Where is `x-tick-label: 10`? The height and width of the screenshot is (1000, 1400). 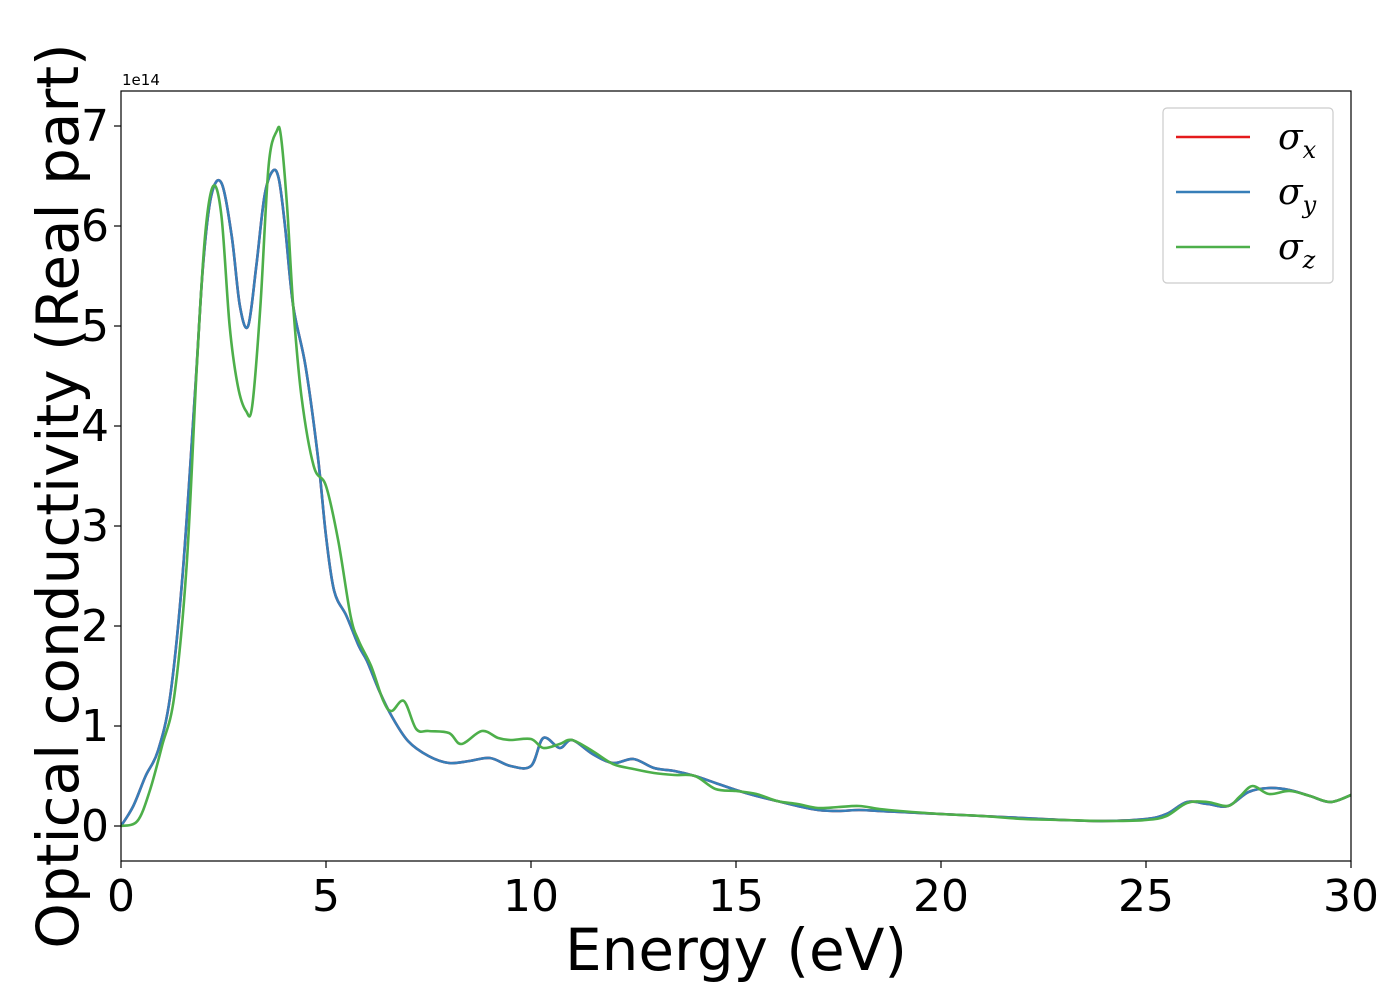
x-tick-label: 10 is located at coordinates (531, 896).